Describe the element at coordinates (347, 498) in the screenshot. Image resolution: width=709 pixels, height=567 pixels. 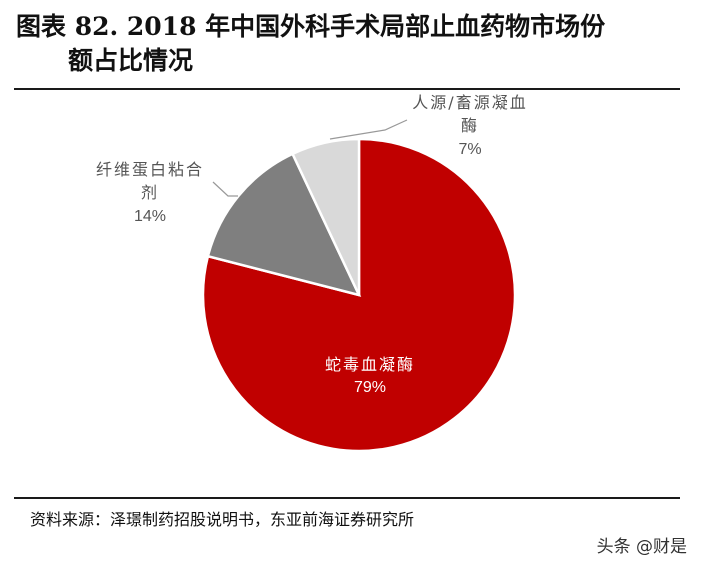
I see `bottom-divider` at that location.